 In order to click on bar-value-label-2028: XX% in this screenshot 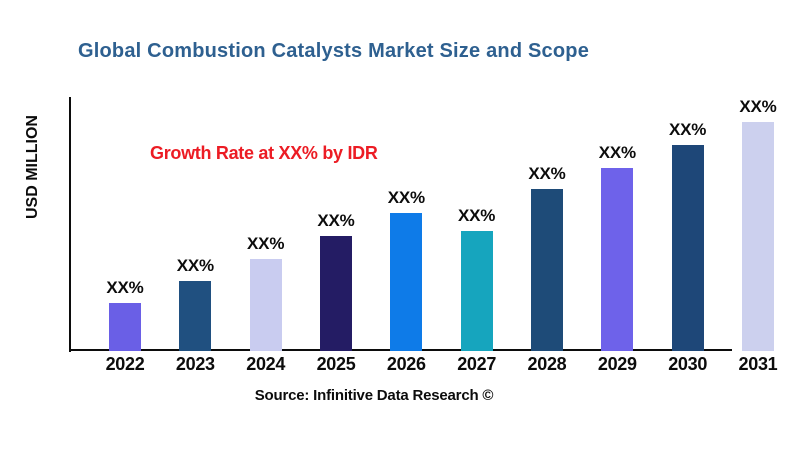, I will do `click(547, 173)`.